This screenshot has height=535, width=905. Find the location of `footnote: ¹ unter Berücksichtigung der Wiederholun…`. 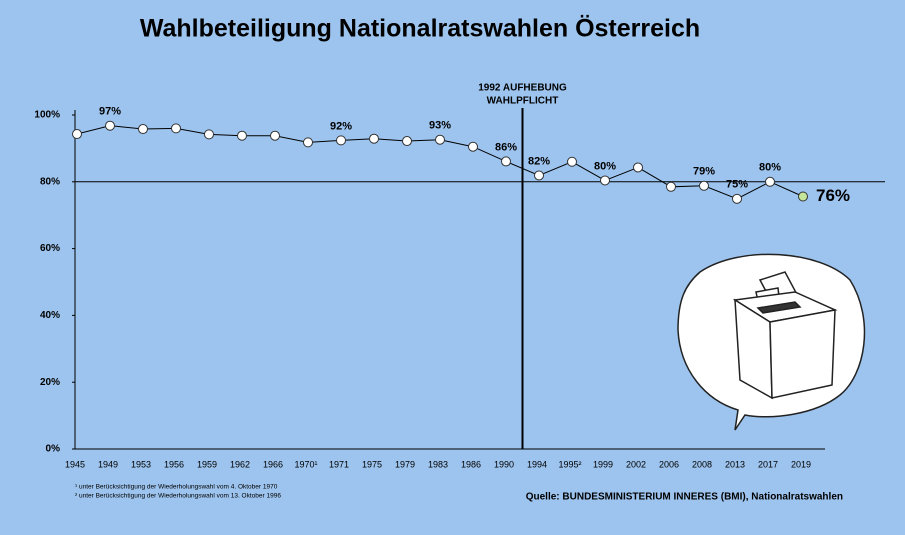

footnote: ¹ unter Berücksichtigung der Wiederholun… is located at coordinates (176, 487).